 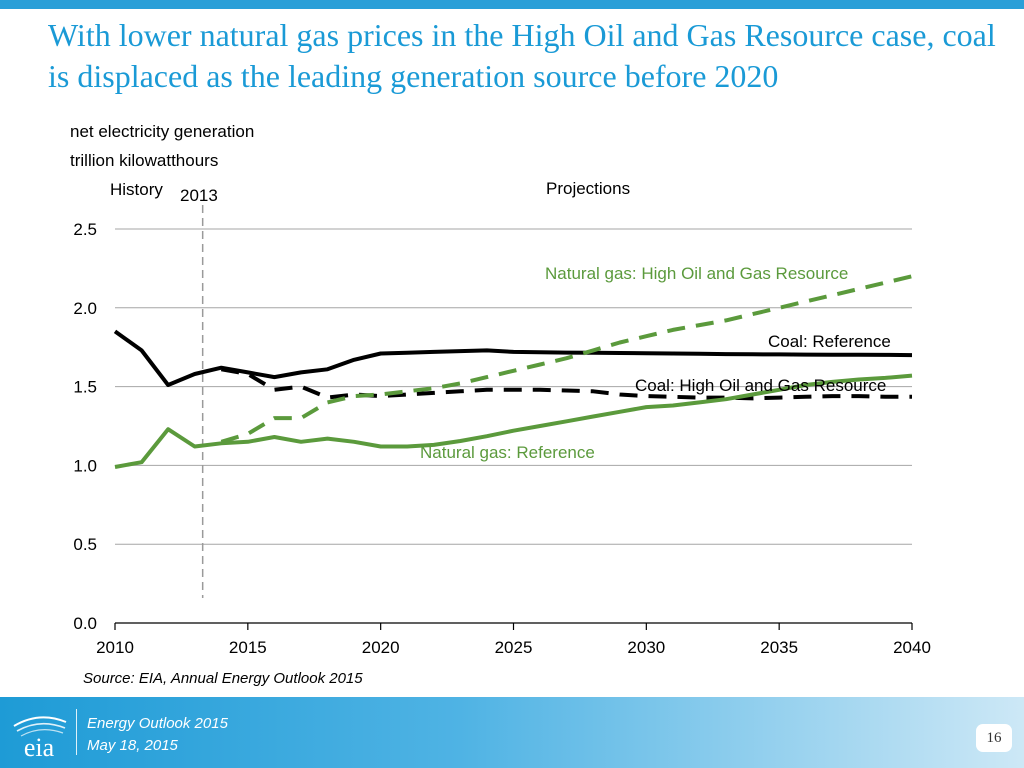 What do you see at coordinates (76, 732) in the screenshot?
I see `footer-divider` at bounding box center [76, 732].